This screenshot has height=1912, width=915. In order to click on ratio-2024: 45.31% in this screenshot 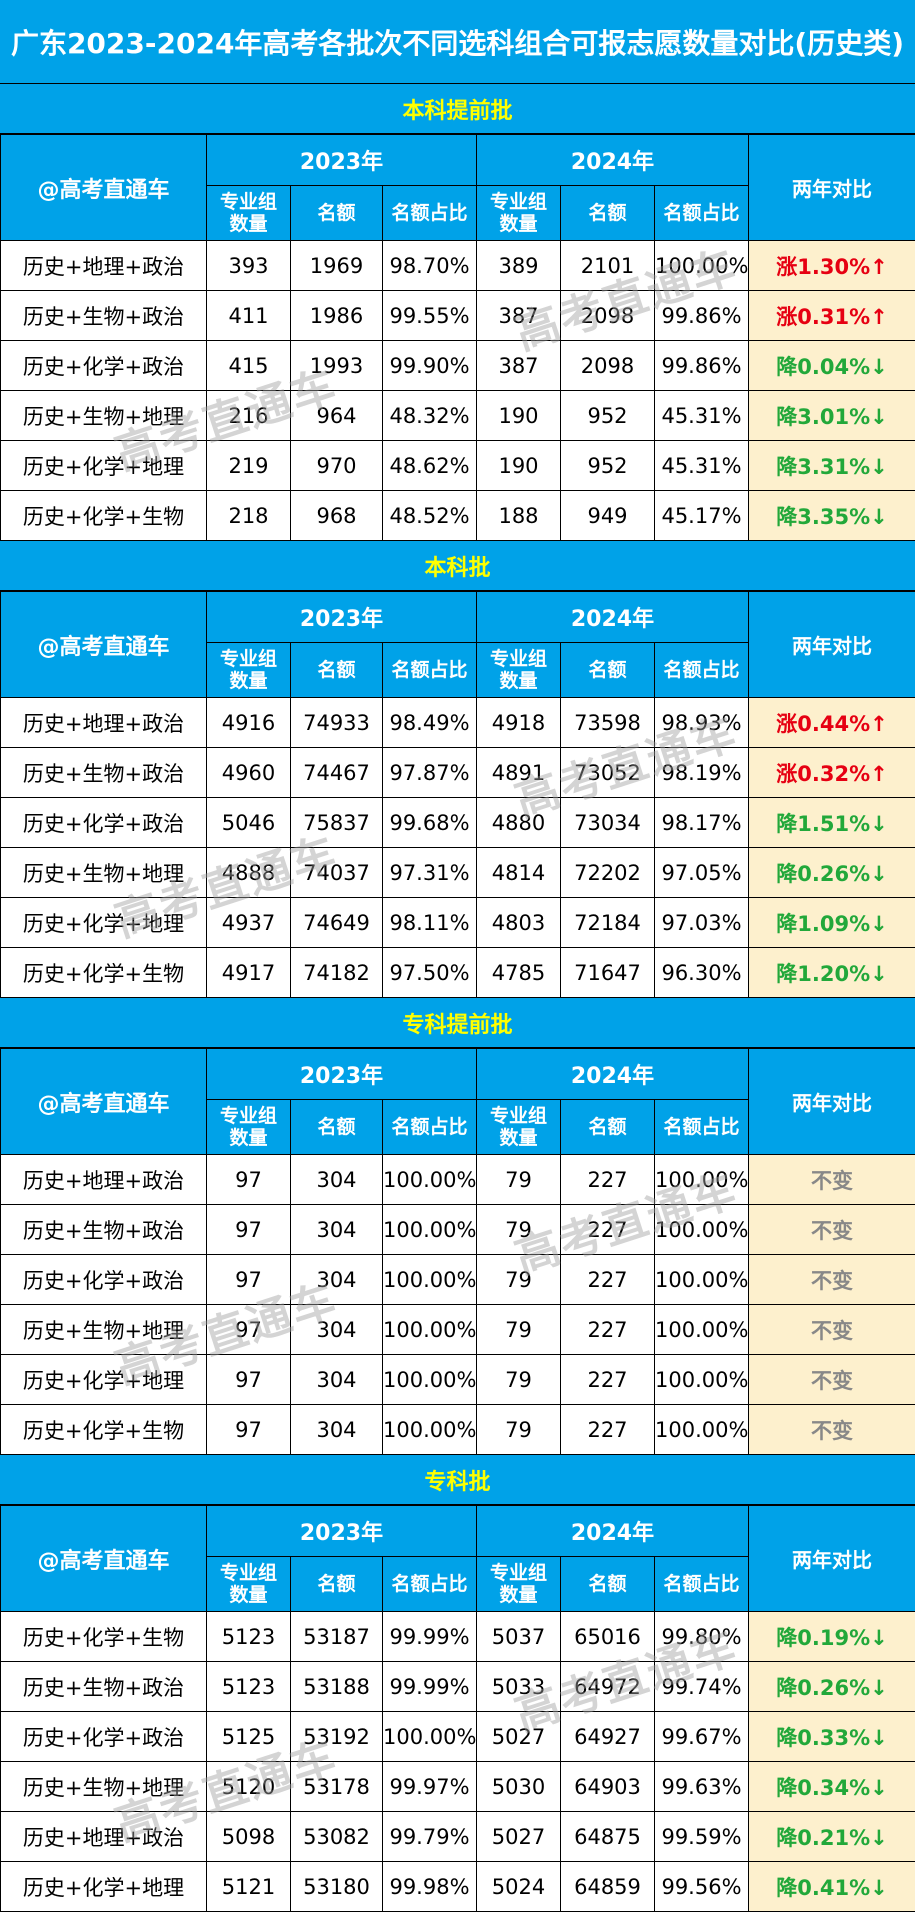, I will do `click(702, 466)`.